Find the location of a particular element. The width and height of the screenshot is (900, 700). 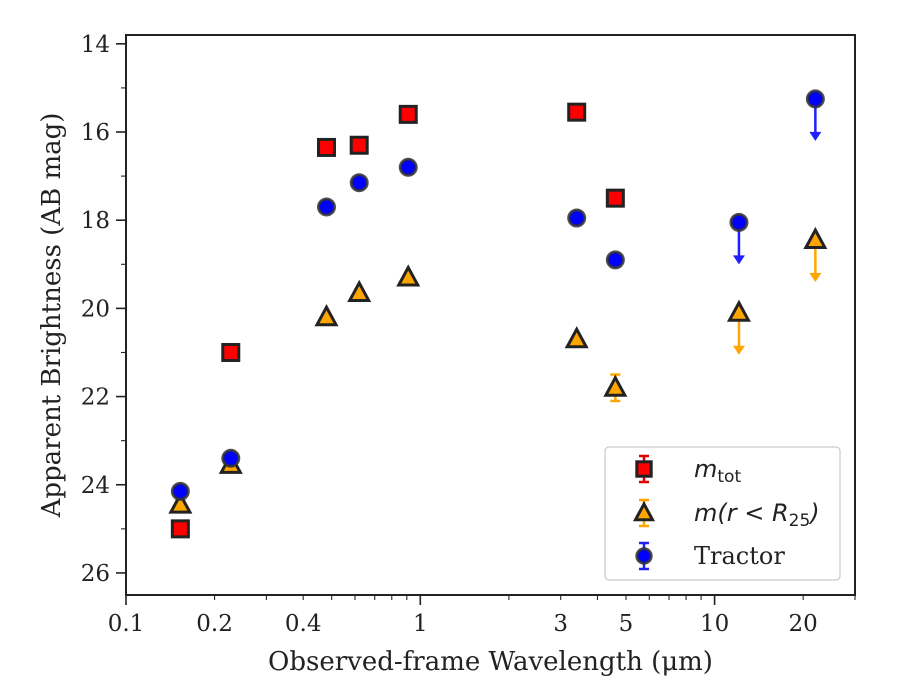

legend-triangle-marker is located at coordinates (644, 511).